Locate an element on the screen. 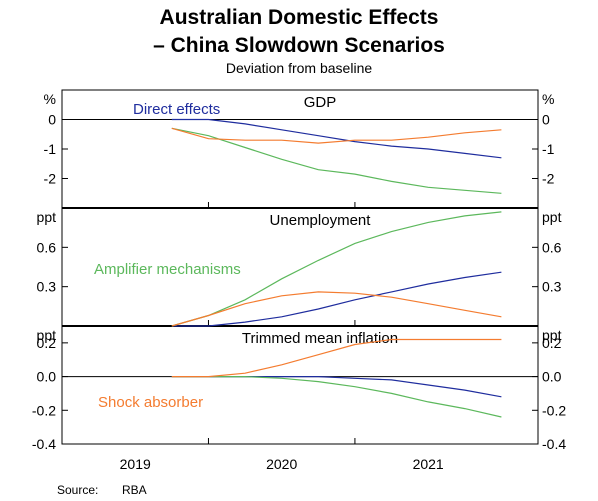  series-annotation: Amplifier mechanisms is located at coordinates (167, 269).